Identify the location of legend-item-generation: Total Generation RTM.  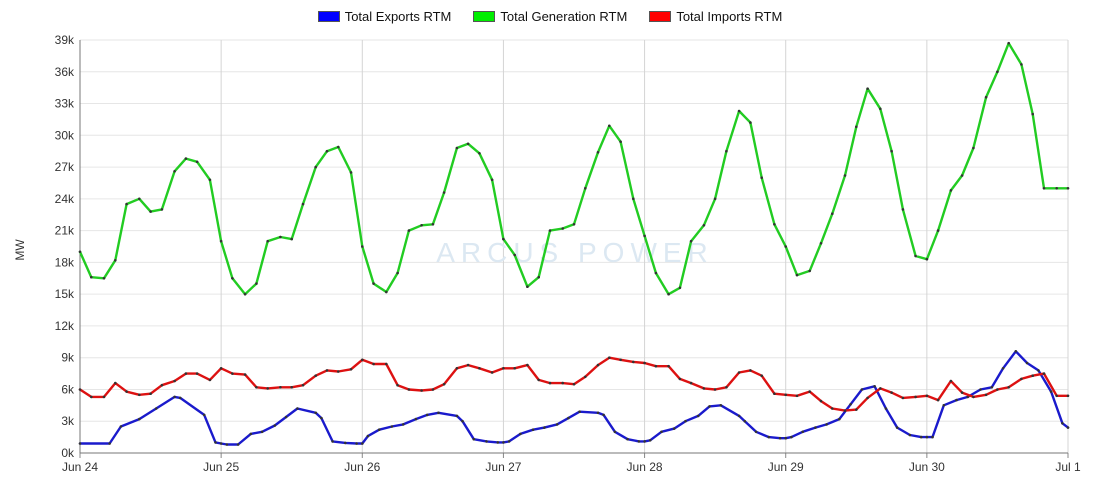
(550, 16).